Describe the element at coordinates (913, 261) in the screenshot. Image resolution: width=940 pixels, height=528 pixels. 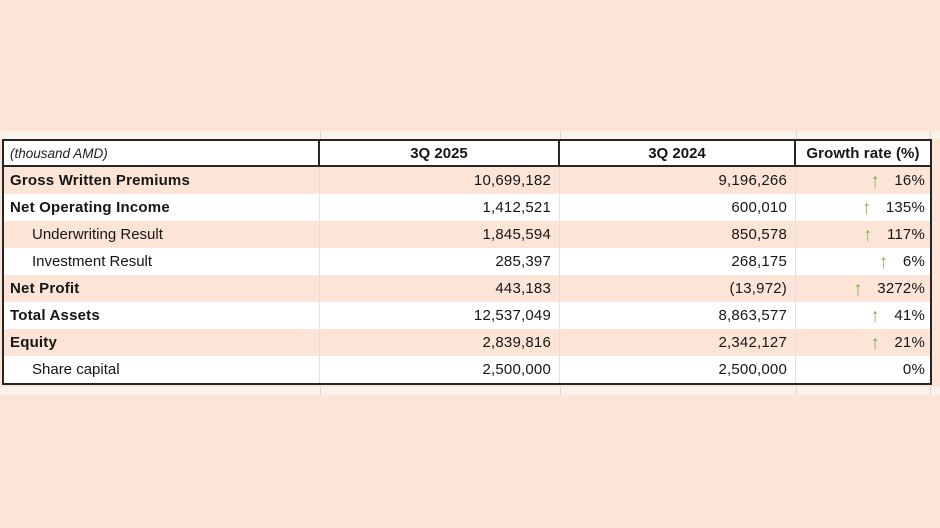
I see `growth-value: 6%` at that location.